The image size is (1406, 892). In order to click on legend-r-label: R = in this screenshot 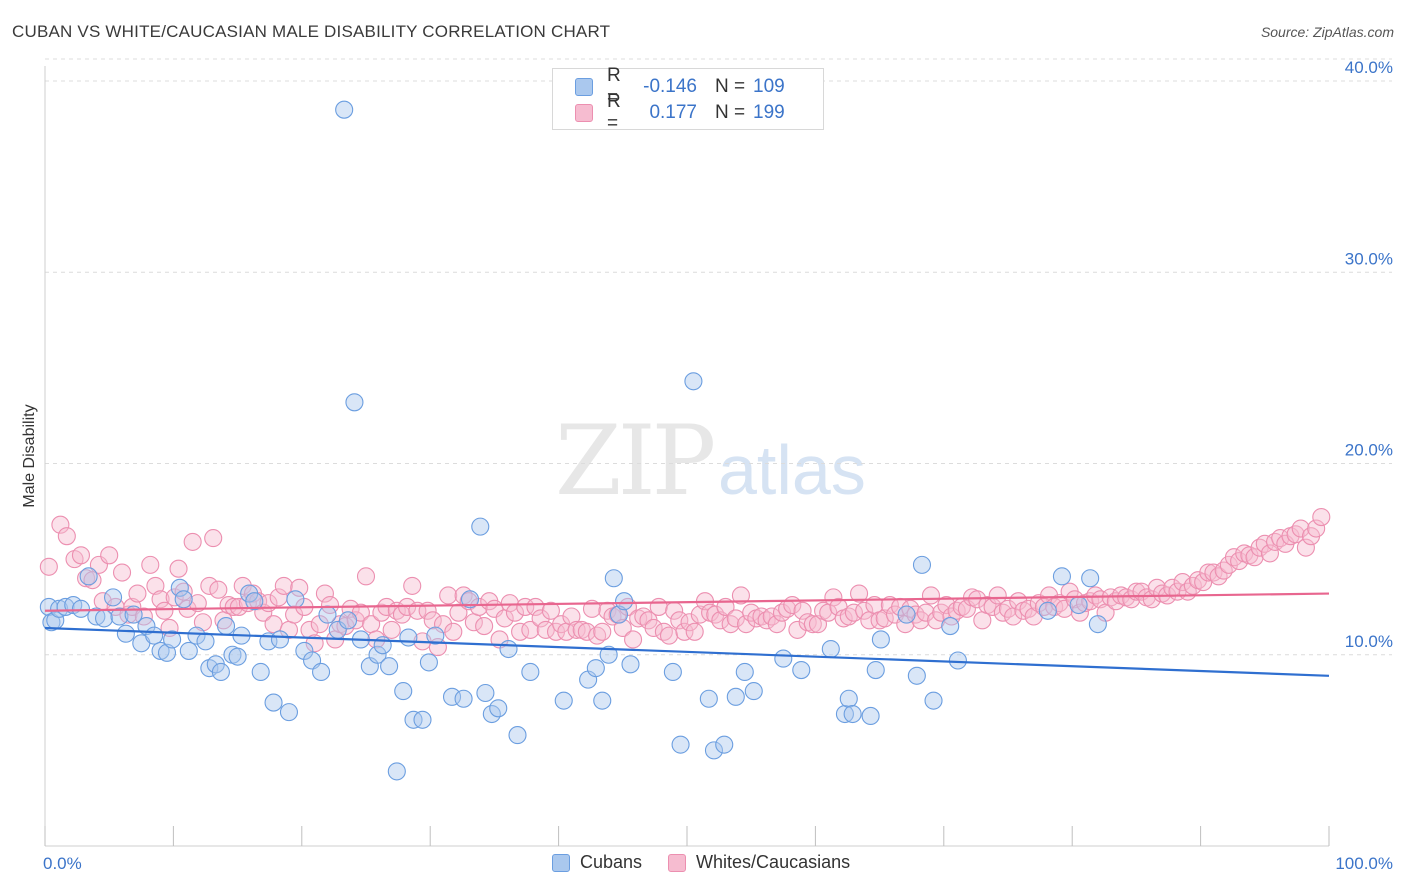, I will do `click(614, 86)`.